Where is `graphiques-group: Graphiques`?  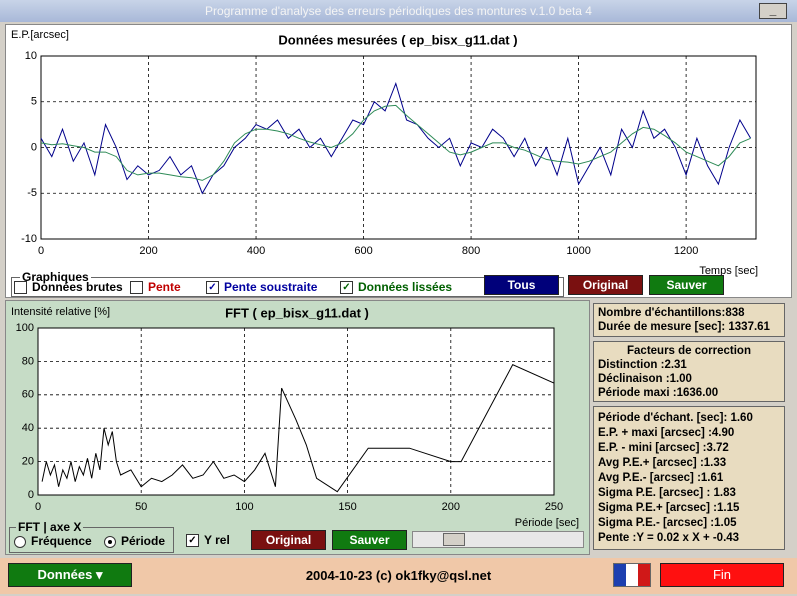
graphiques-group: Graphiques is located at coordinates (287, 283).